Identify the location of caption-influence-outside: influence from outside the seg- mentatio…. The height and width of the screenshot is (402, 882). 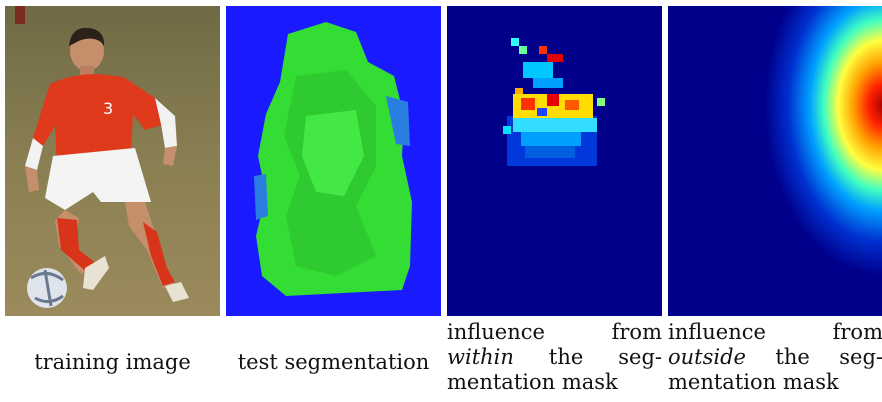
(775, 357).